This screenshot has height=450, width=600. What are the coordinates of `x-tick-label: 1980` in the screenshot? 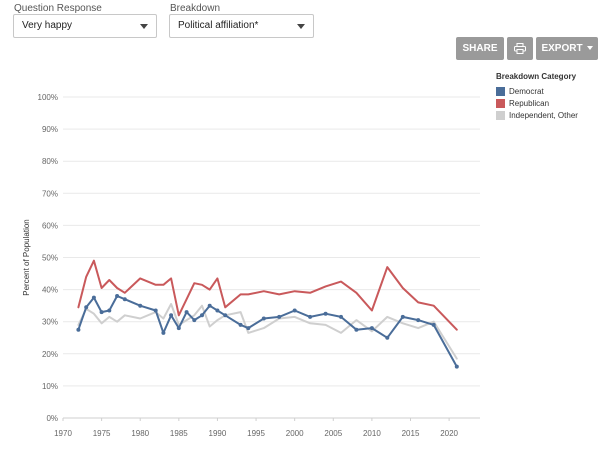 It's located at (140, 433).